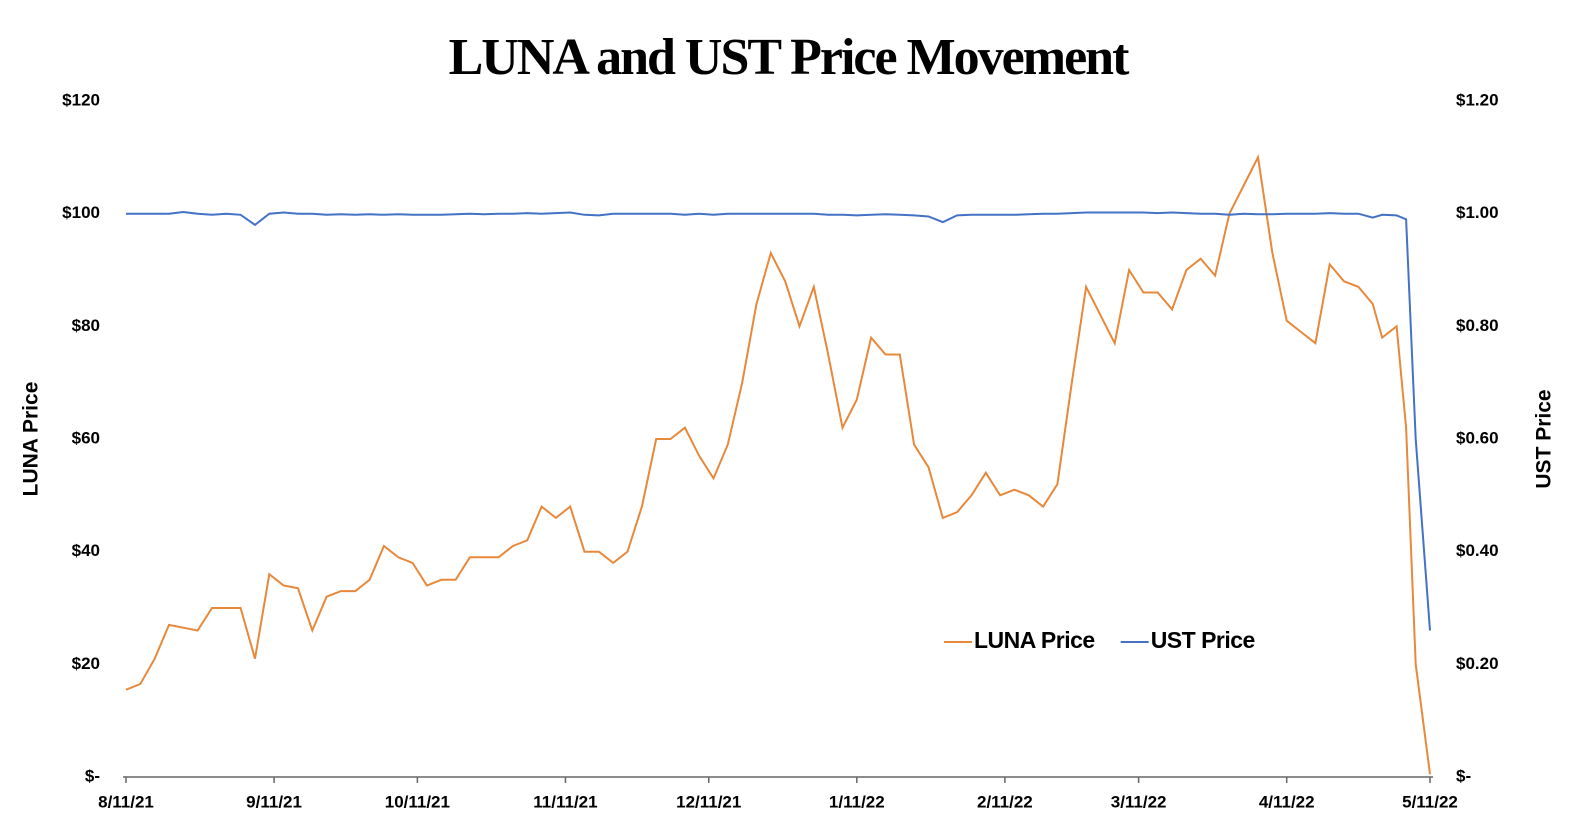 This screenshot has height=832, width=1590. I want to click on chart-title: LUNA and UST Price Movement, so click(789, 57).